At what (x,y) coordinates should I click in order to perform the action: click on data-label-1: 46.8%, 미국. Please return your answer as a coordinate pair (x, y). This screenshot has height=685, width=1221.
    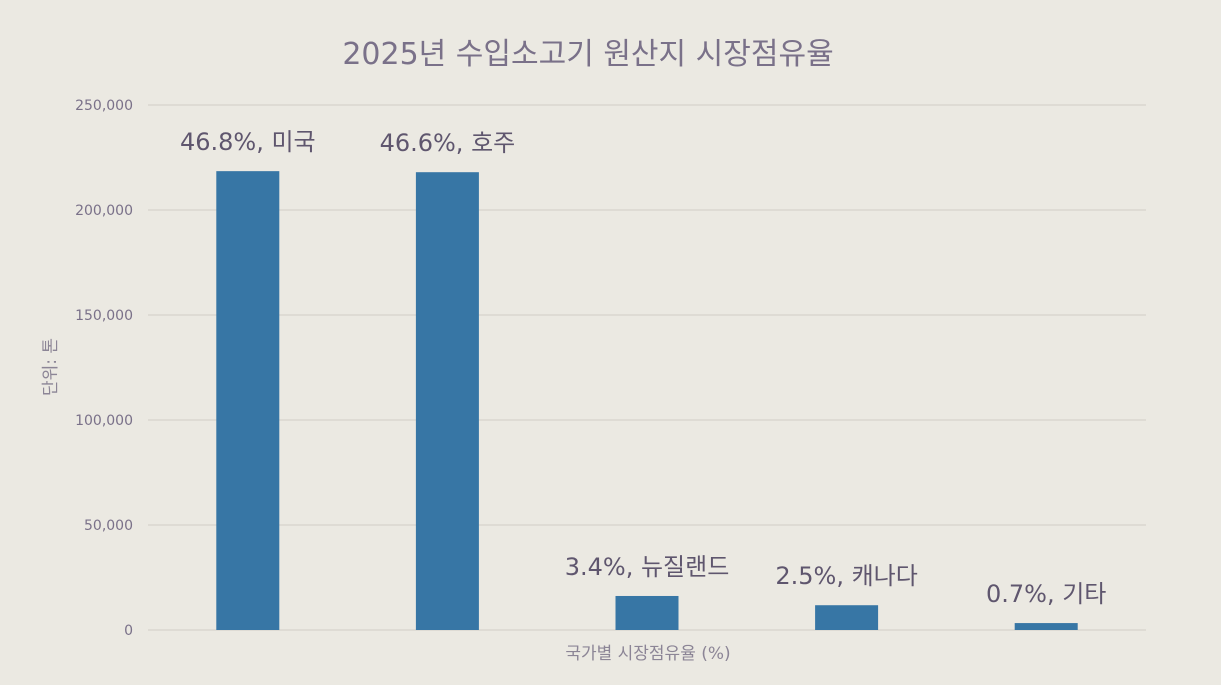
    Looking at the image, I should click on (248, 142).